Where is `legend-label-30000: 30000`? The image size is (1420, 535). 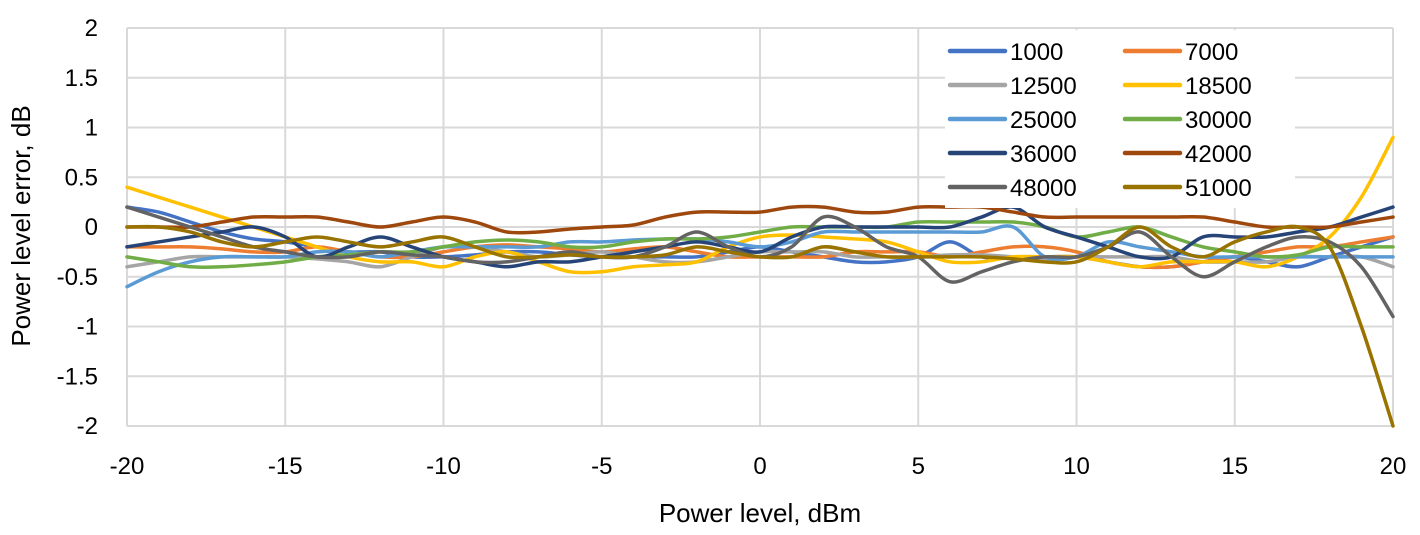
legend-label-30000: 30000 is located at coordinates (1218, 120).